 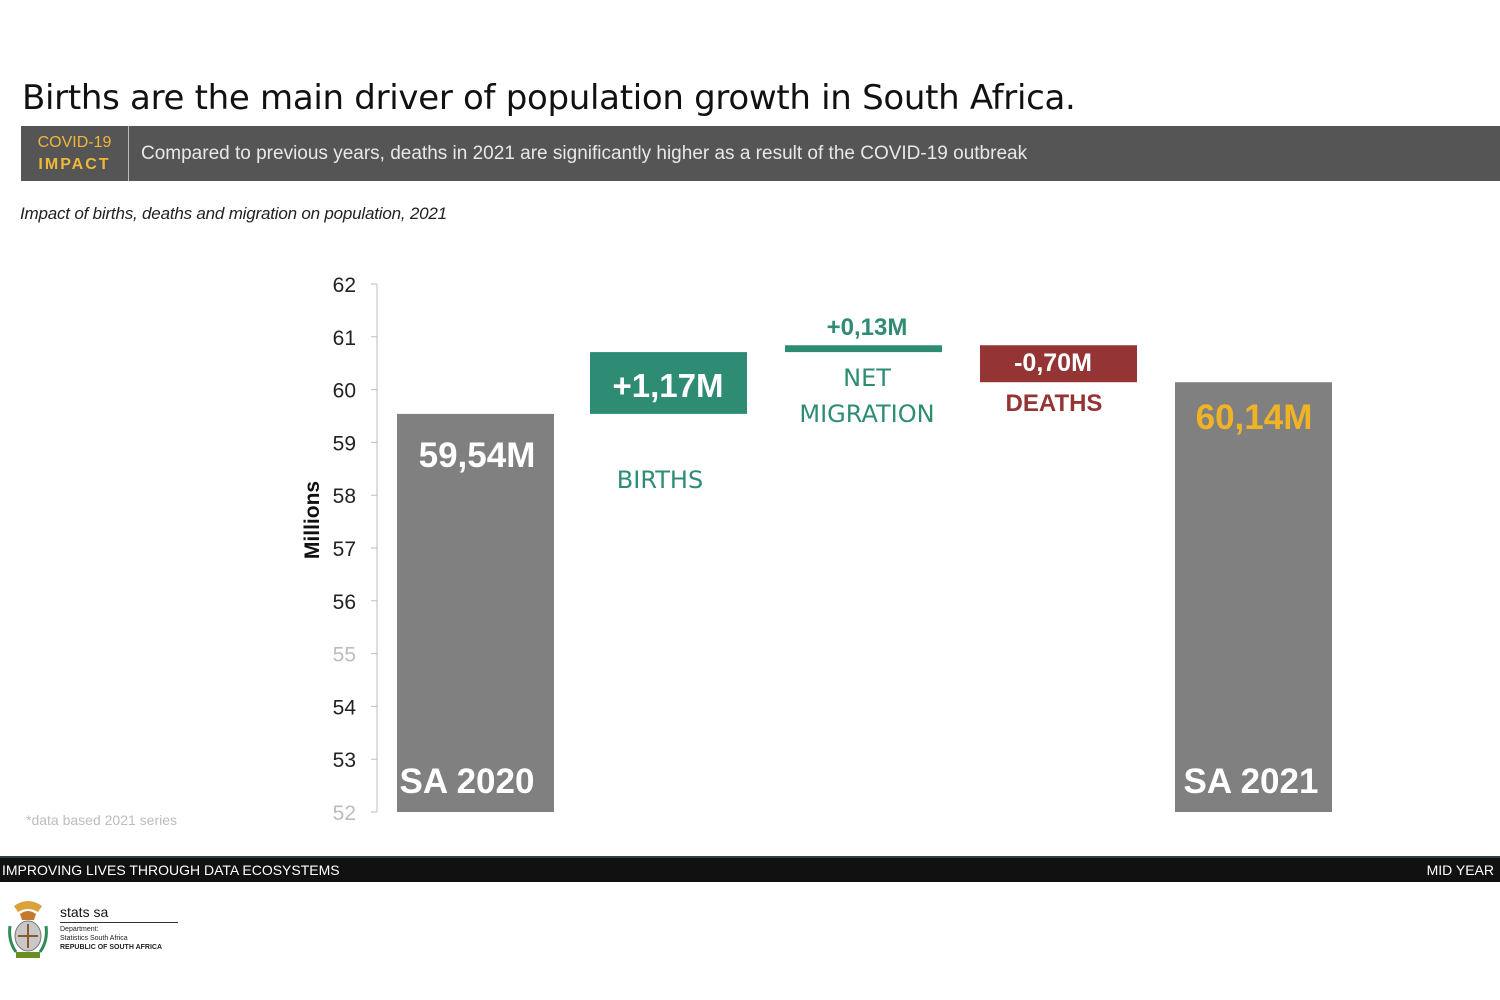 What do you see at coordinates (28, 929) in the screenshot?
I see `coat-of-arms-icon` at bounding box center [28, 929].